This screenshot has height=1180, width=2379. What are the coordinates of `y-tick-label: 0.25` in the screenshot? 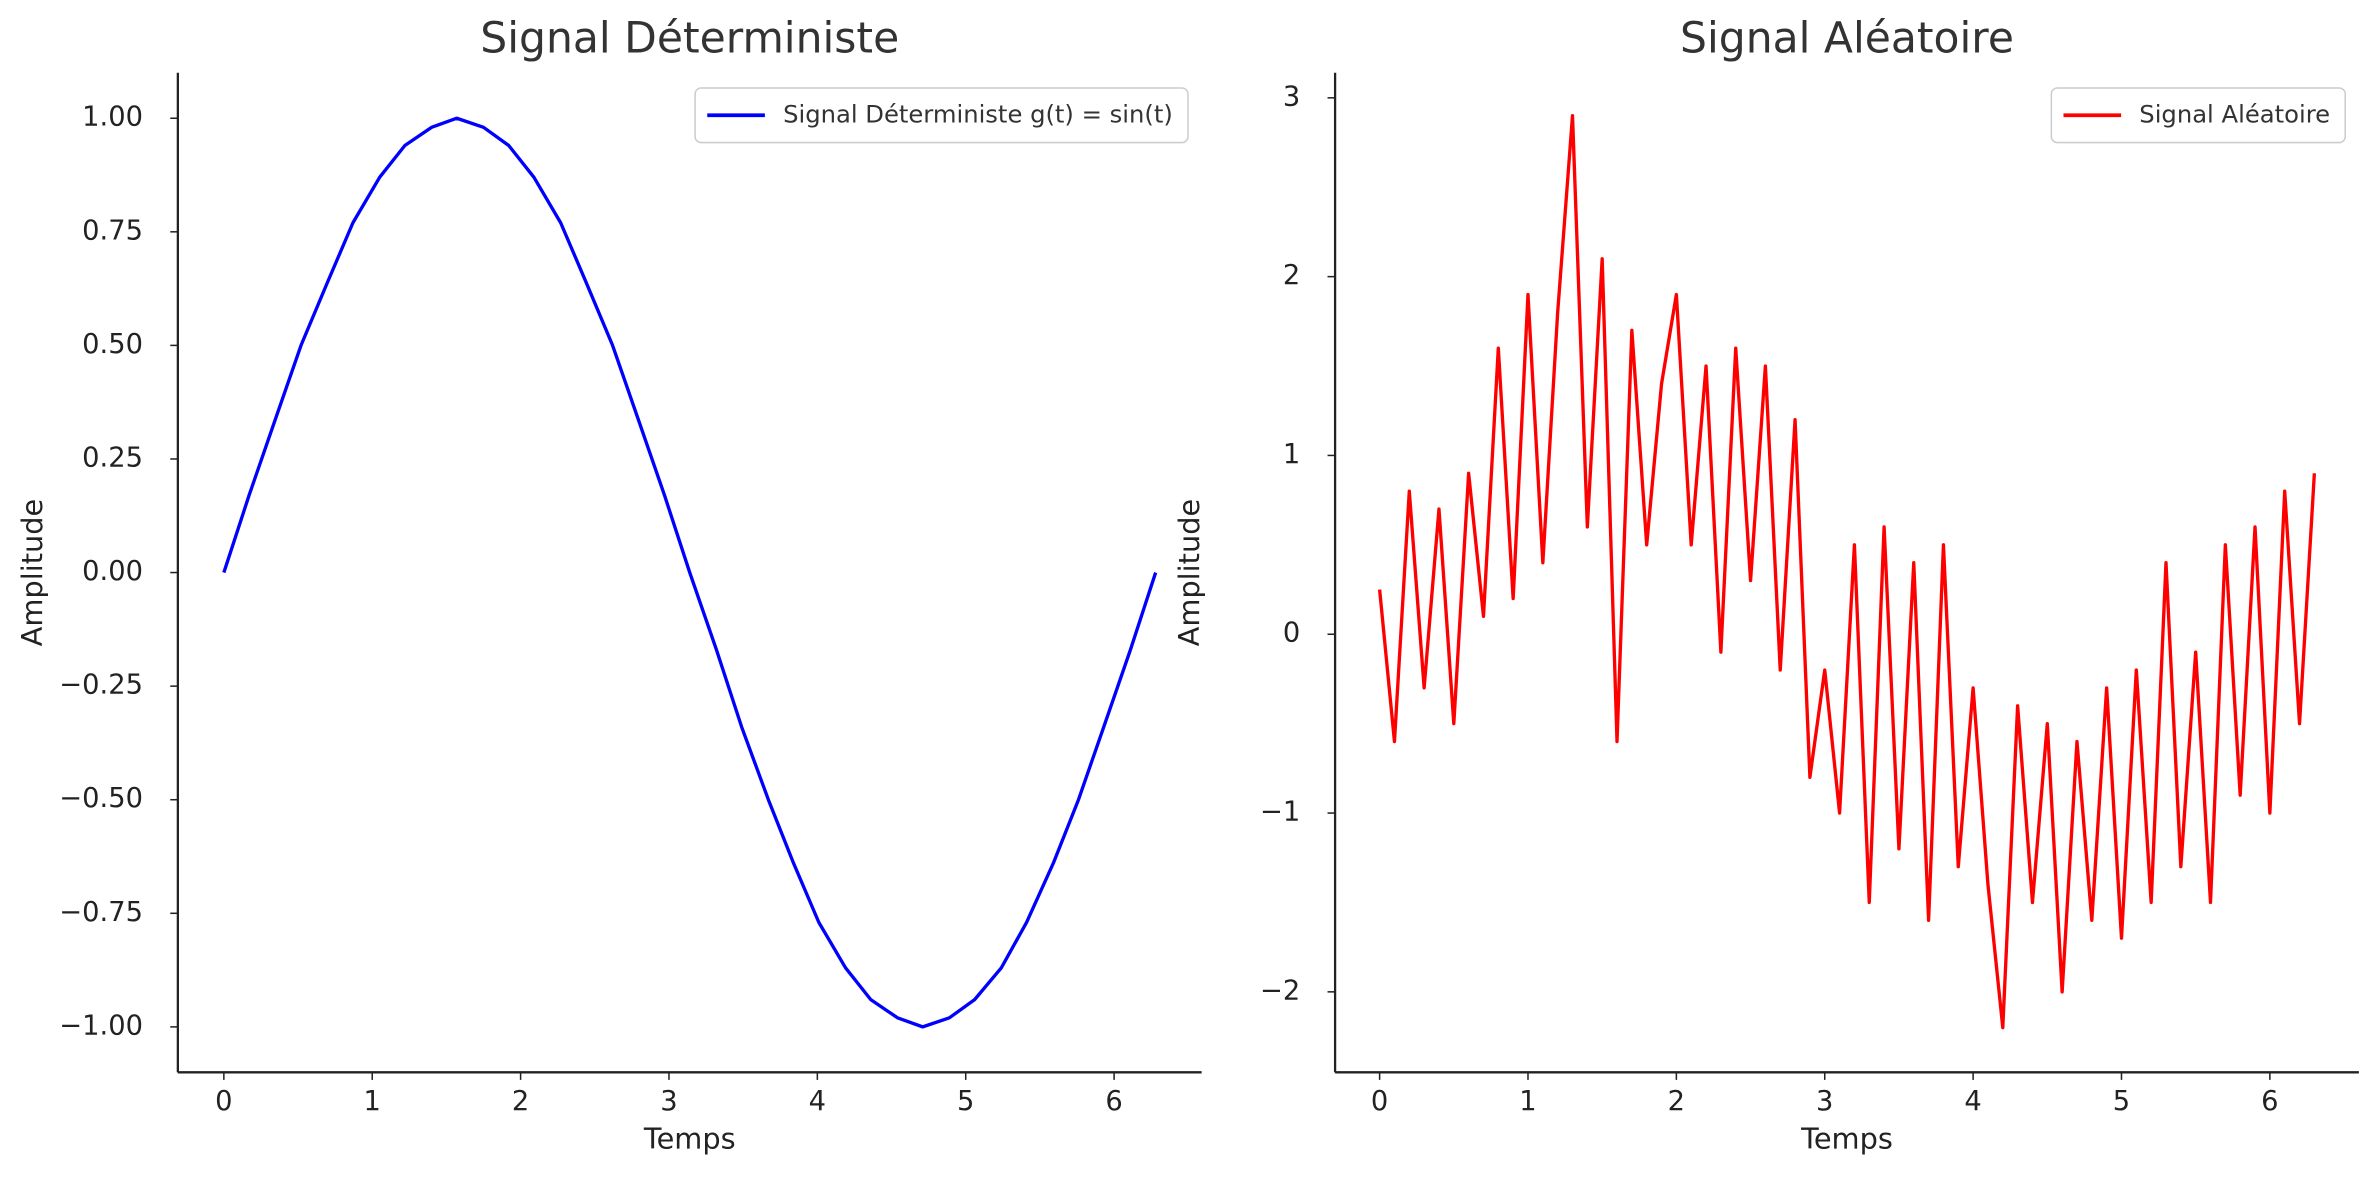 It's located at (112, 457).